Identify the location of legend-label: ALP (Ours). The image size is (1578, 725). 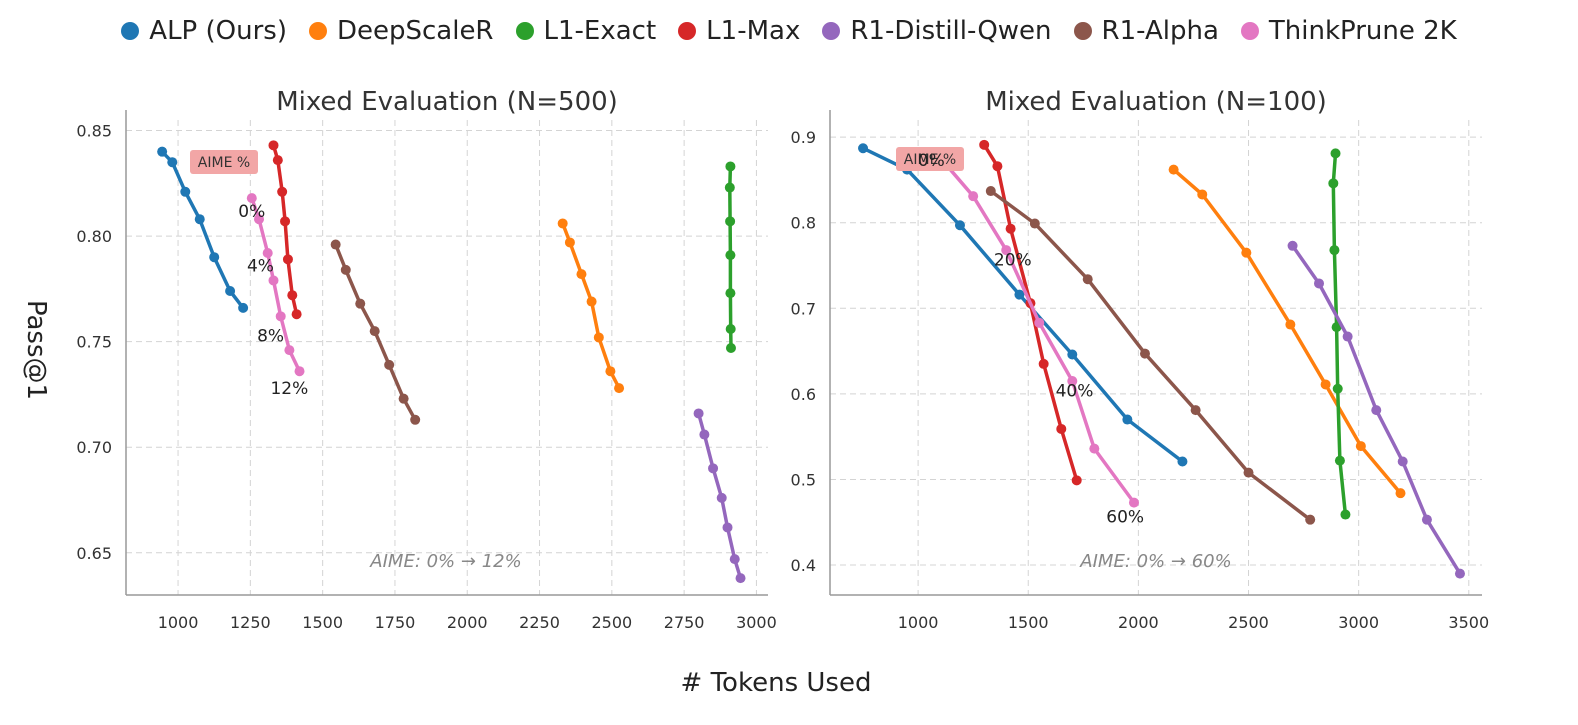
(218, 31).